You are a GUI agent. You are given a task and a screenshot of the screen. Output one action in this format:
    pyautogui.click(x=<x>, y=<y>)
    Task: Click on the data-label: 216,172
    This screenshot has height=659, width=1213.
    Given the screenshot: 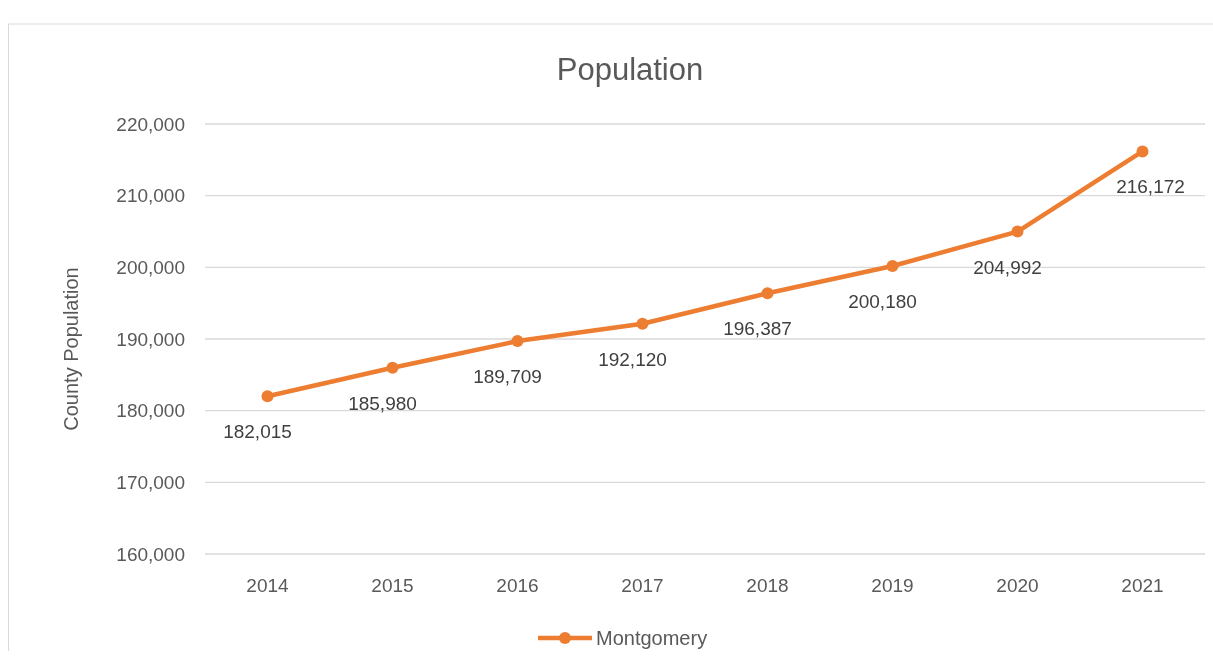 What is the action you would take?
    pyautogui.click(x=1150, y=187)
    